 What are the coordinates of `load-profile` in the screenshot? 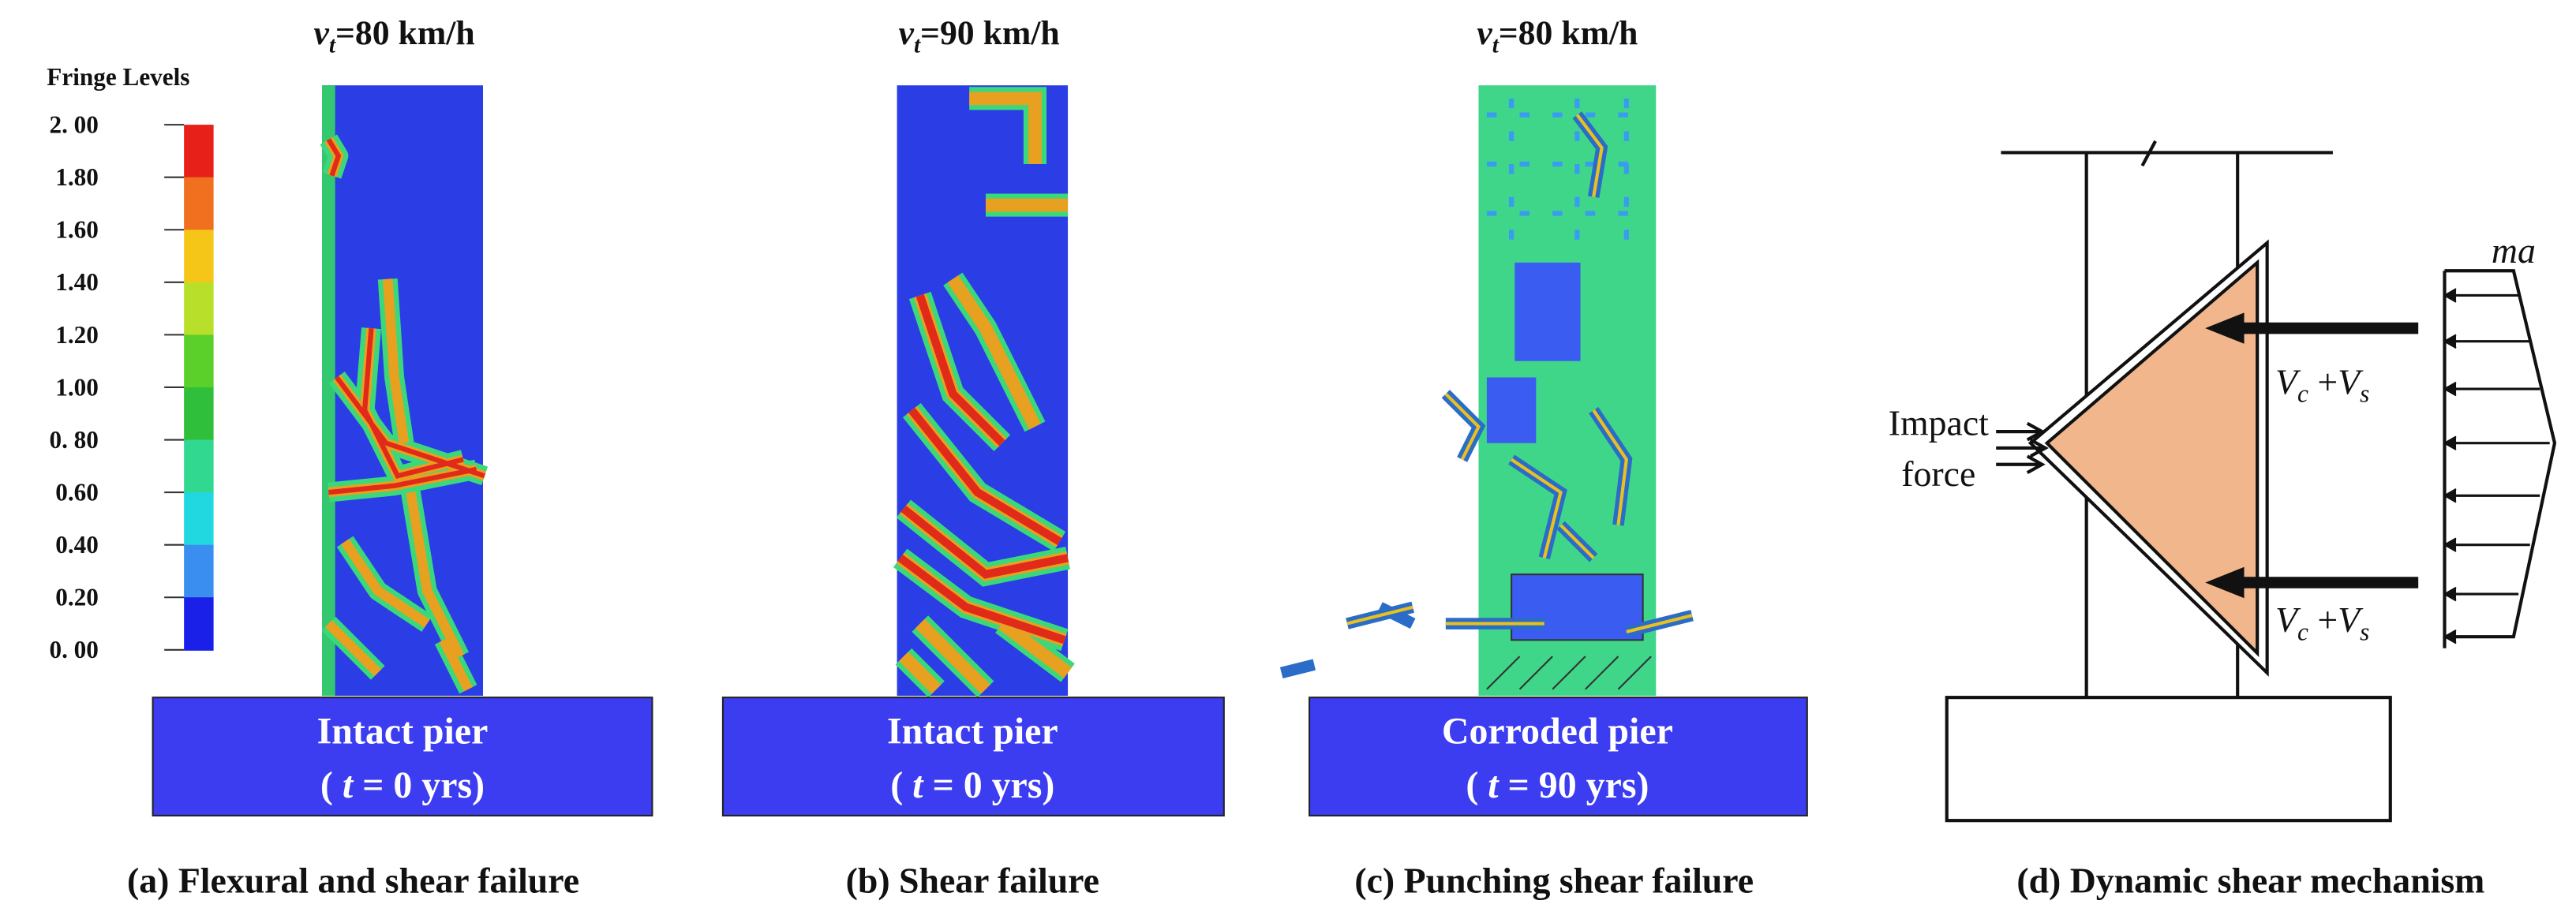 It's located at (2500, 454).